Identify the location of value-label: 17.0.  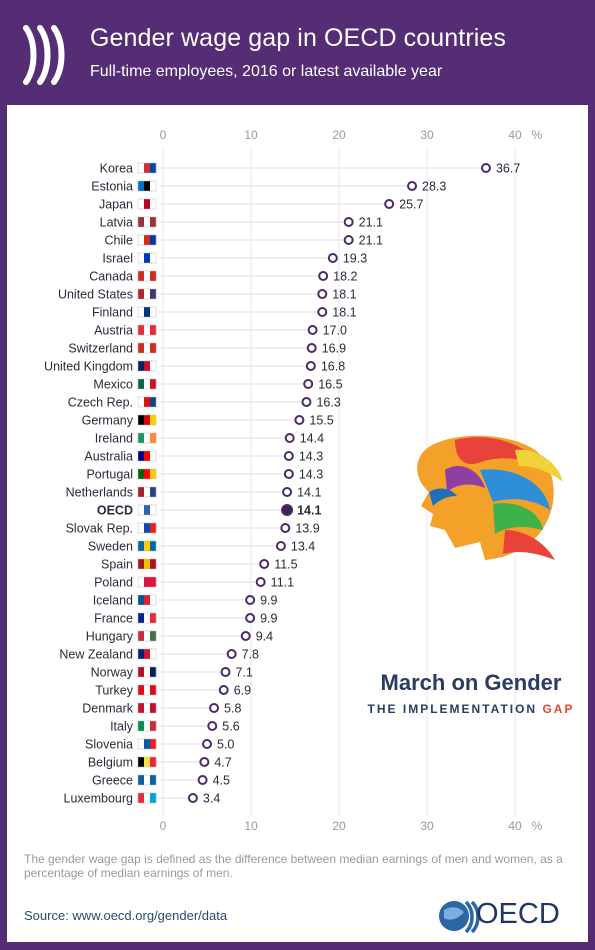
(335, 331).